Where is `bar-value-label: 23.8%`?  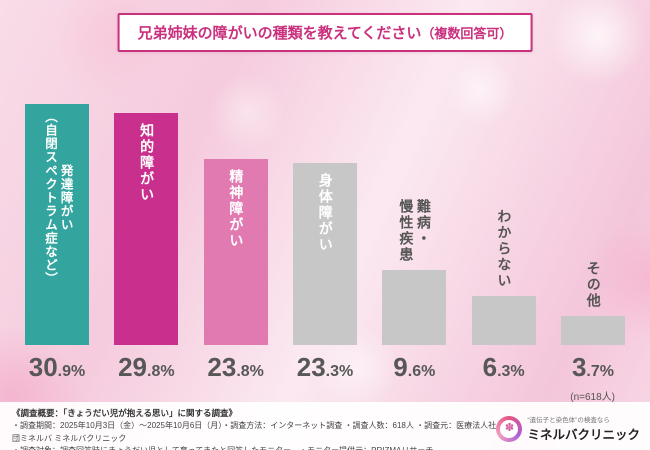 bar-value-label: 23.8% is located at coordinates (235, 367).